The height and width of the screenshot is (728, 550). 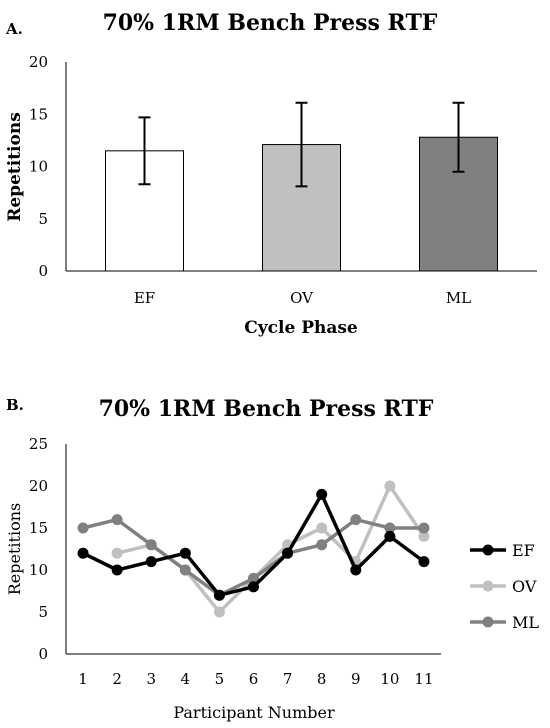 I want to click on panel-b-x-tick-label: 7, so click(x=288, y=679).